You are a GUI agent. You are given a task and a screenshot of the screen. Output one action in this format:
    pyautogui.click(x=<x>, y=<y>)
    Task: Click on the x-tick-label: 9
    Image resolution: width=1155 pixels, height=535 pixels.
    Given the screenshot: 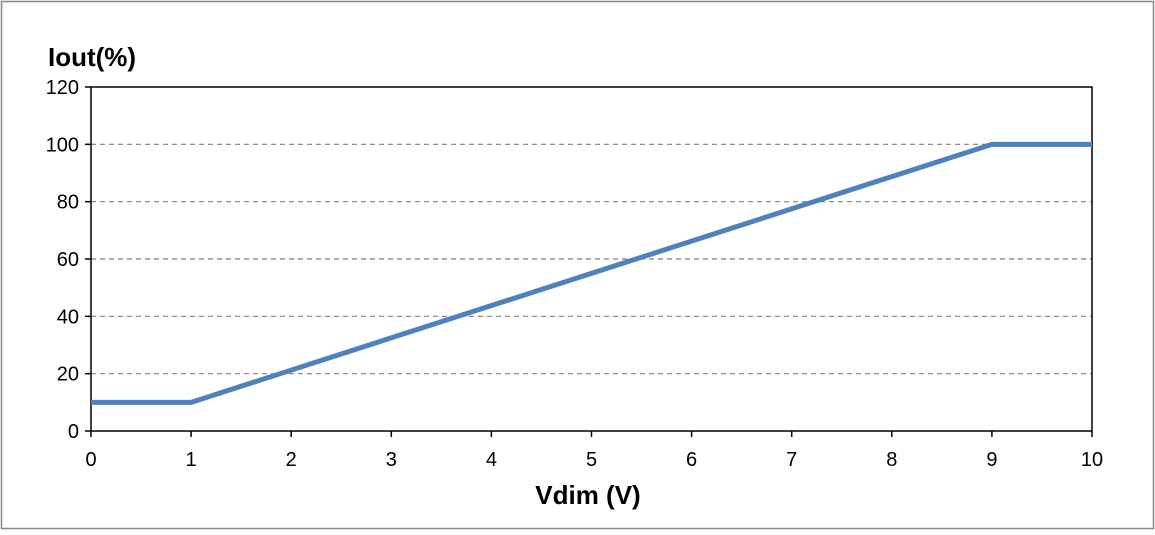 What is the action you would take?
    pyautogui.click(x=991, y=460)
    